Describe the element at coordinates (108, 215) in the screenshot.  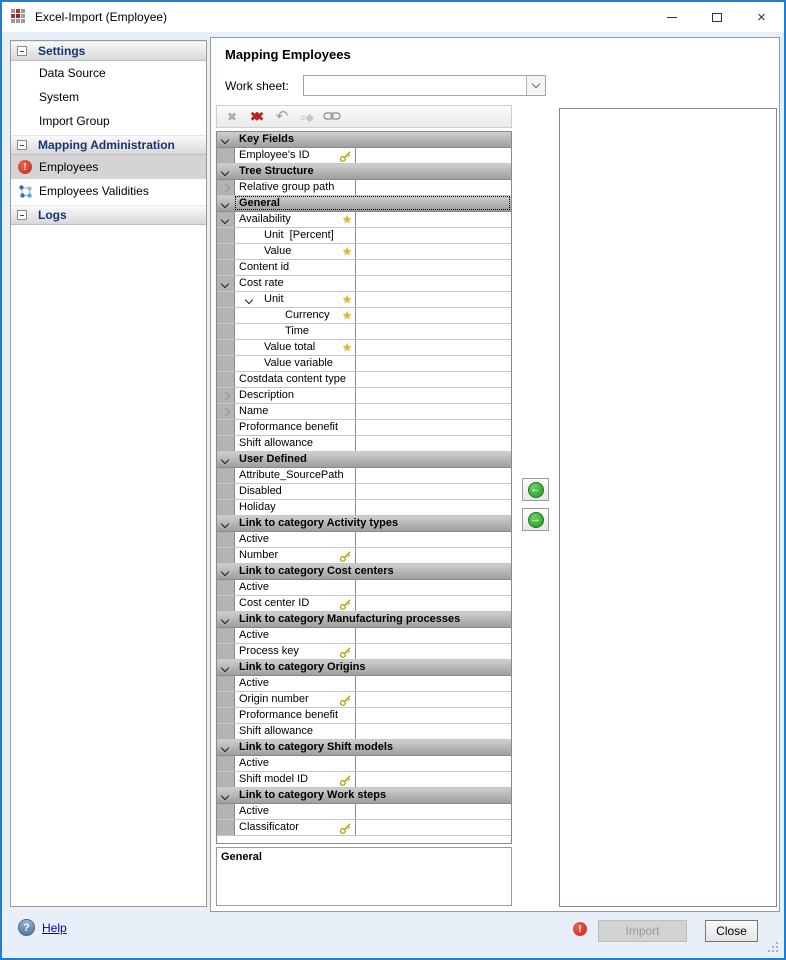
I see `sidebar-section-logs: Logs` at that location.